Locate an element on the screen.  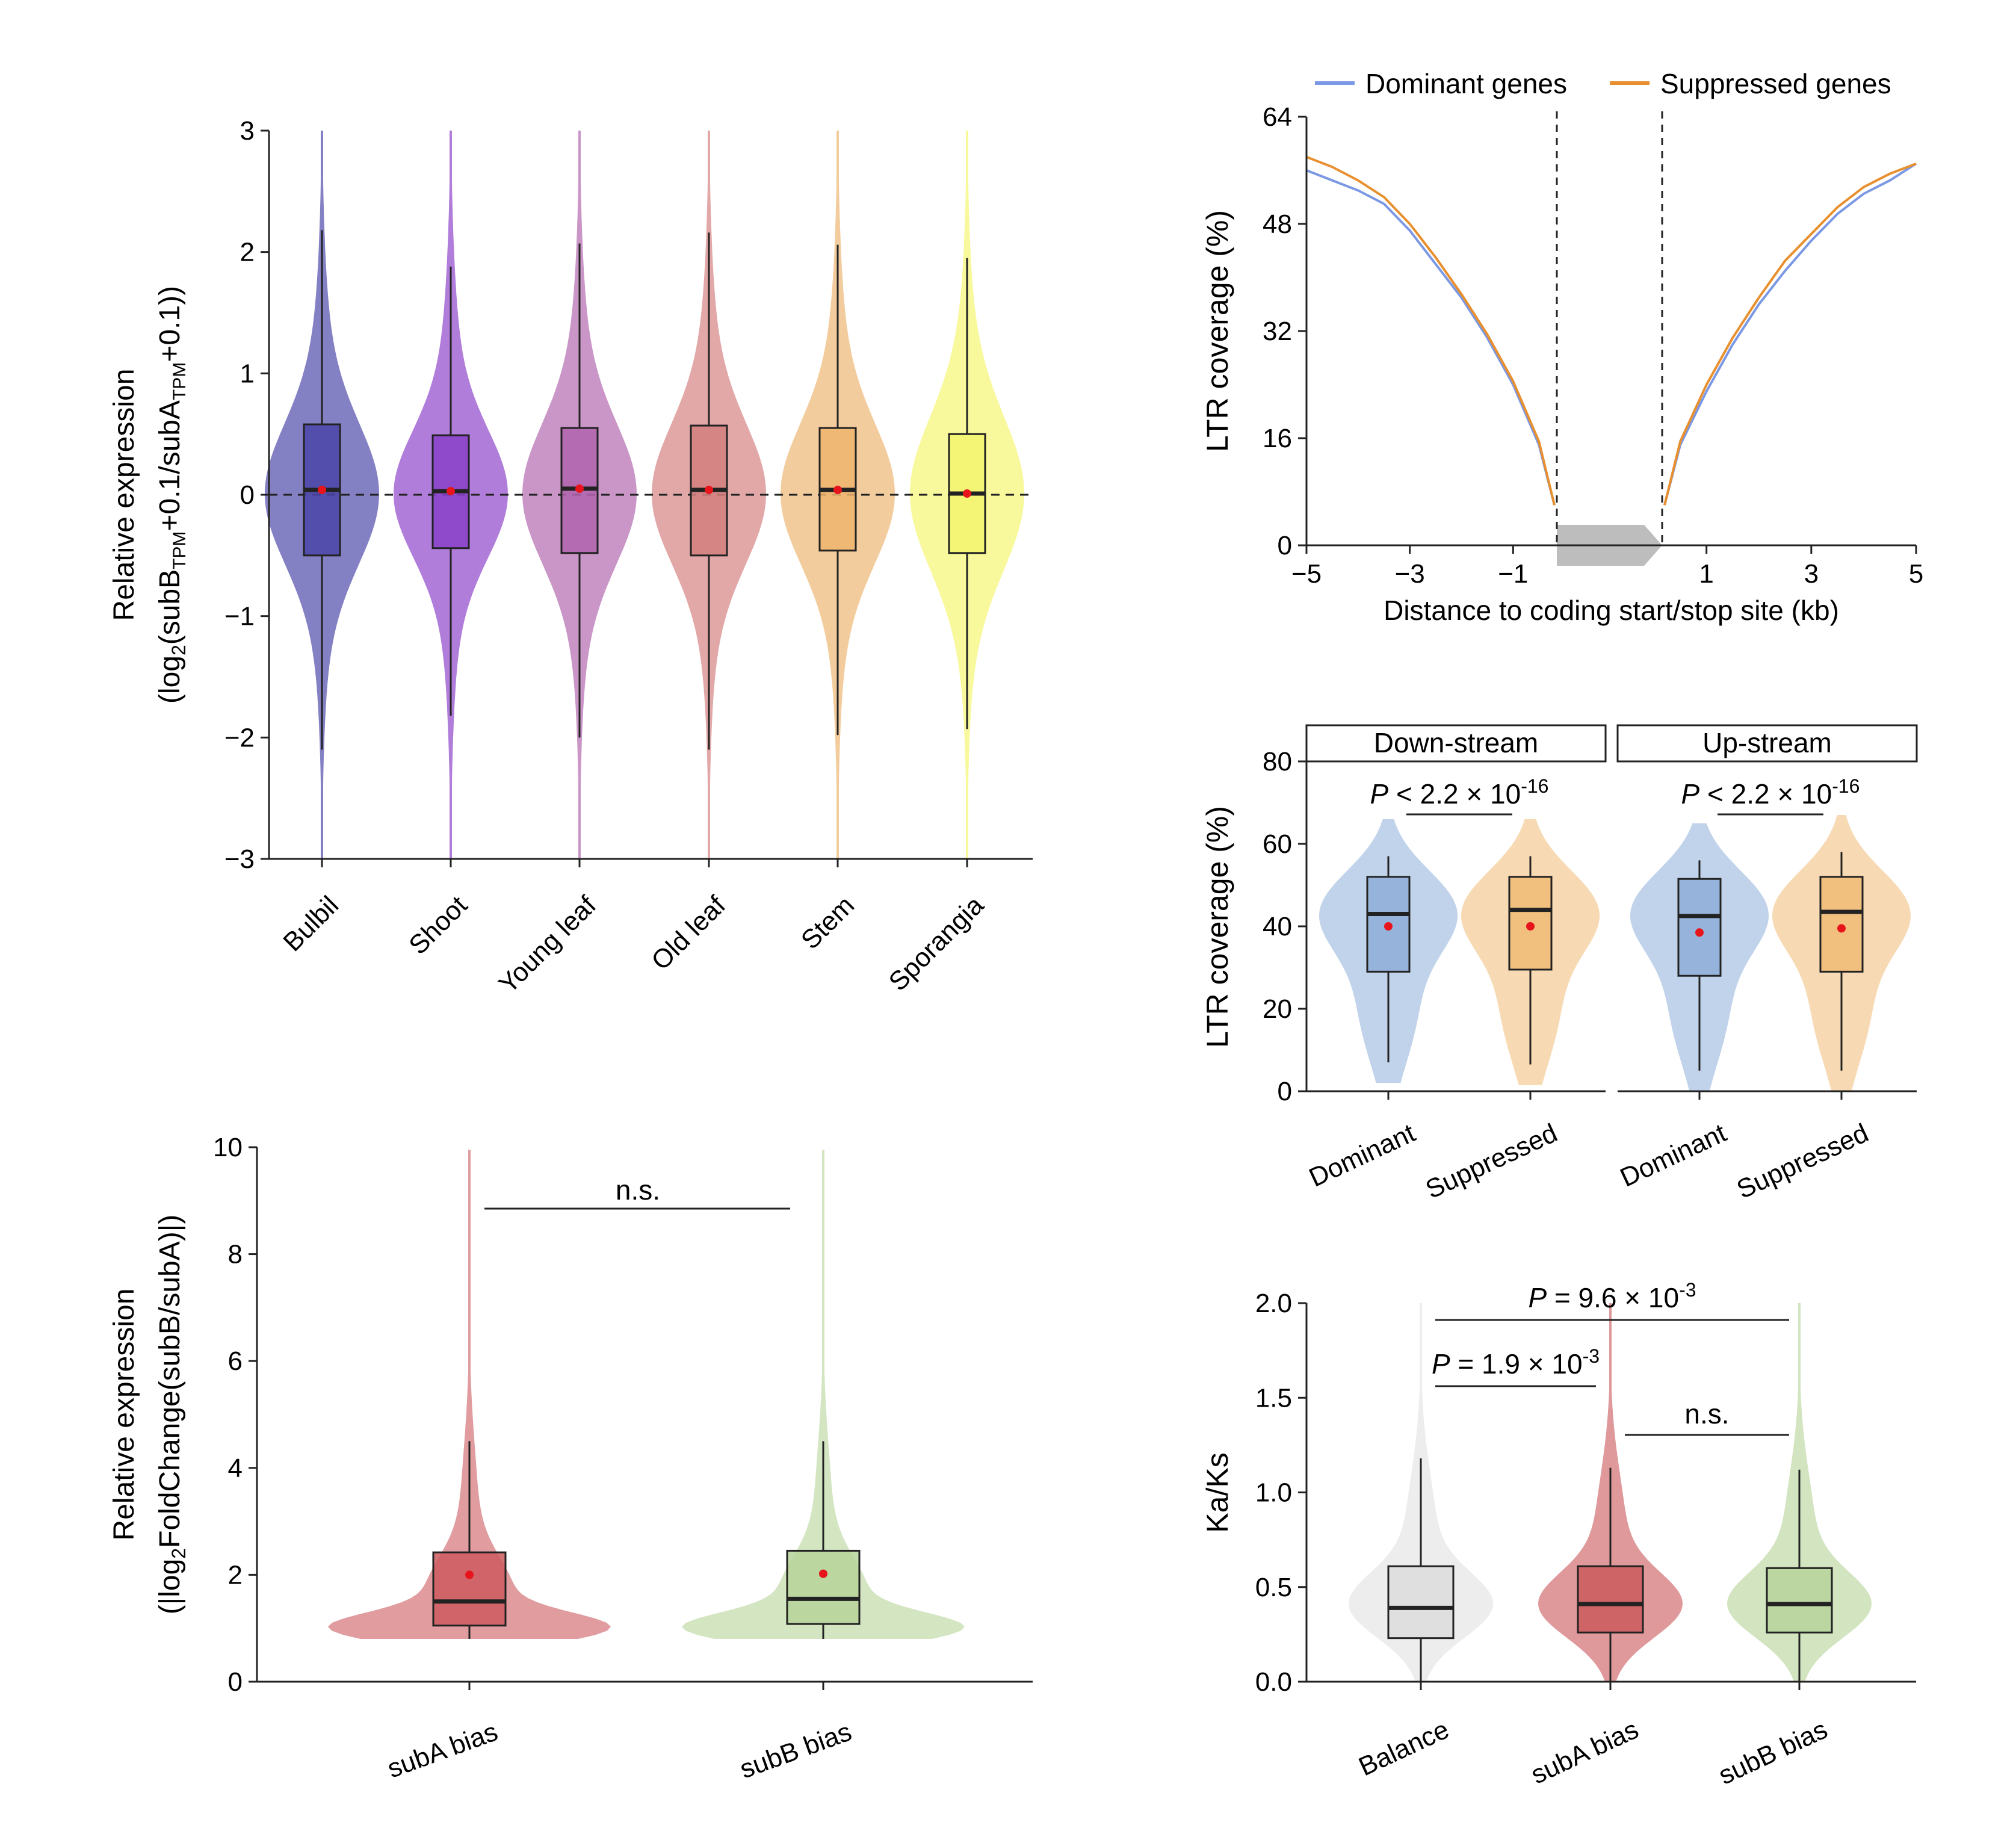
box-4-mean-dot is located at coordinates (838, 489).